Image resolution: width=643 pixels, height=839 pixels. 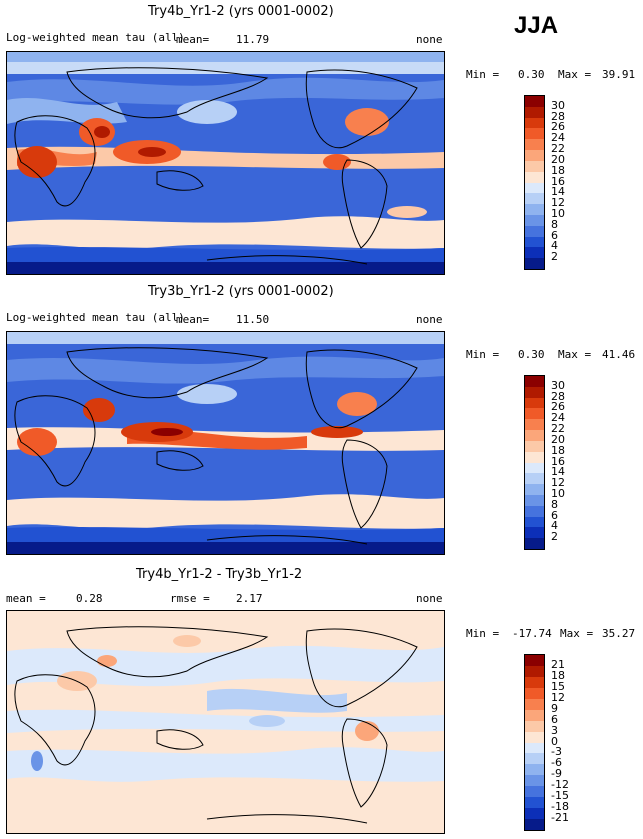 I want to click on colorbar-tick-label: 26, so click(x=558, y=407).